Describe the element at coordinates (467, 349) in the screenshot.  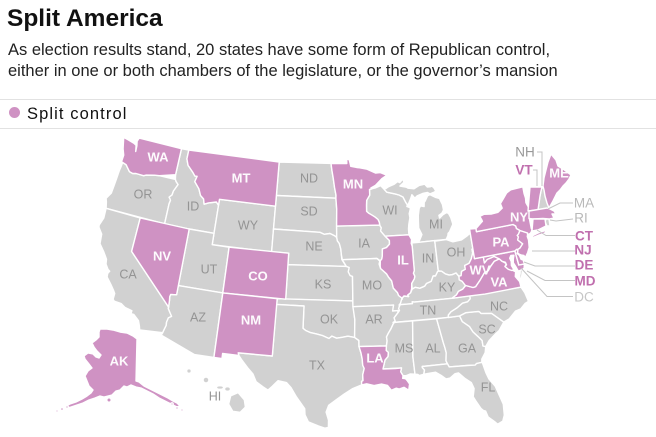
I see `svg-text: GA` at that location.